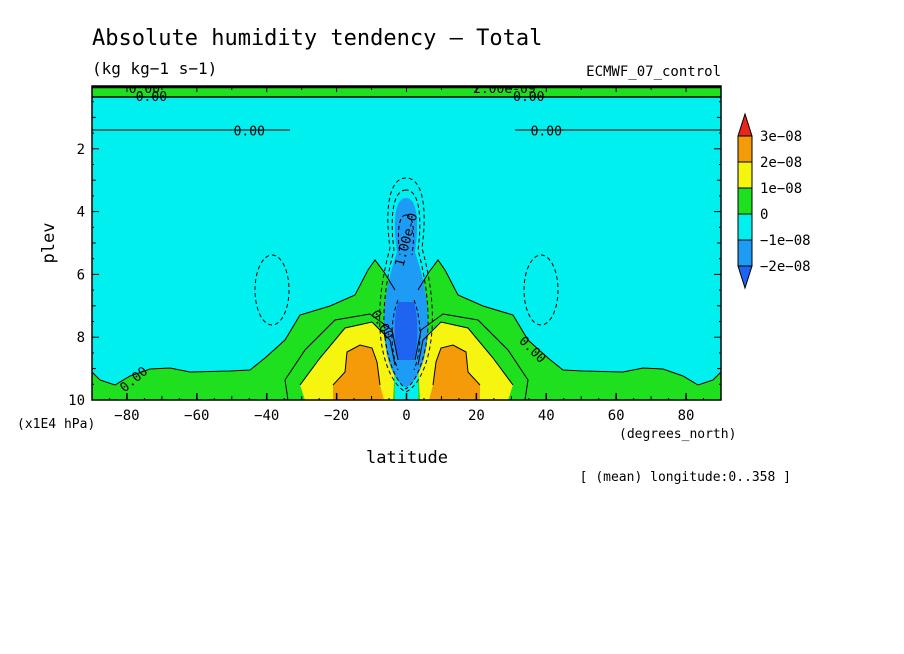  What do you see at coordinates (785, 241) in the screenshot?
I see `colorbar-label: −1e−08` at bounding box center [785, 241].